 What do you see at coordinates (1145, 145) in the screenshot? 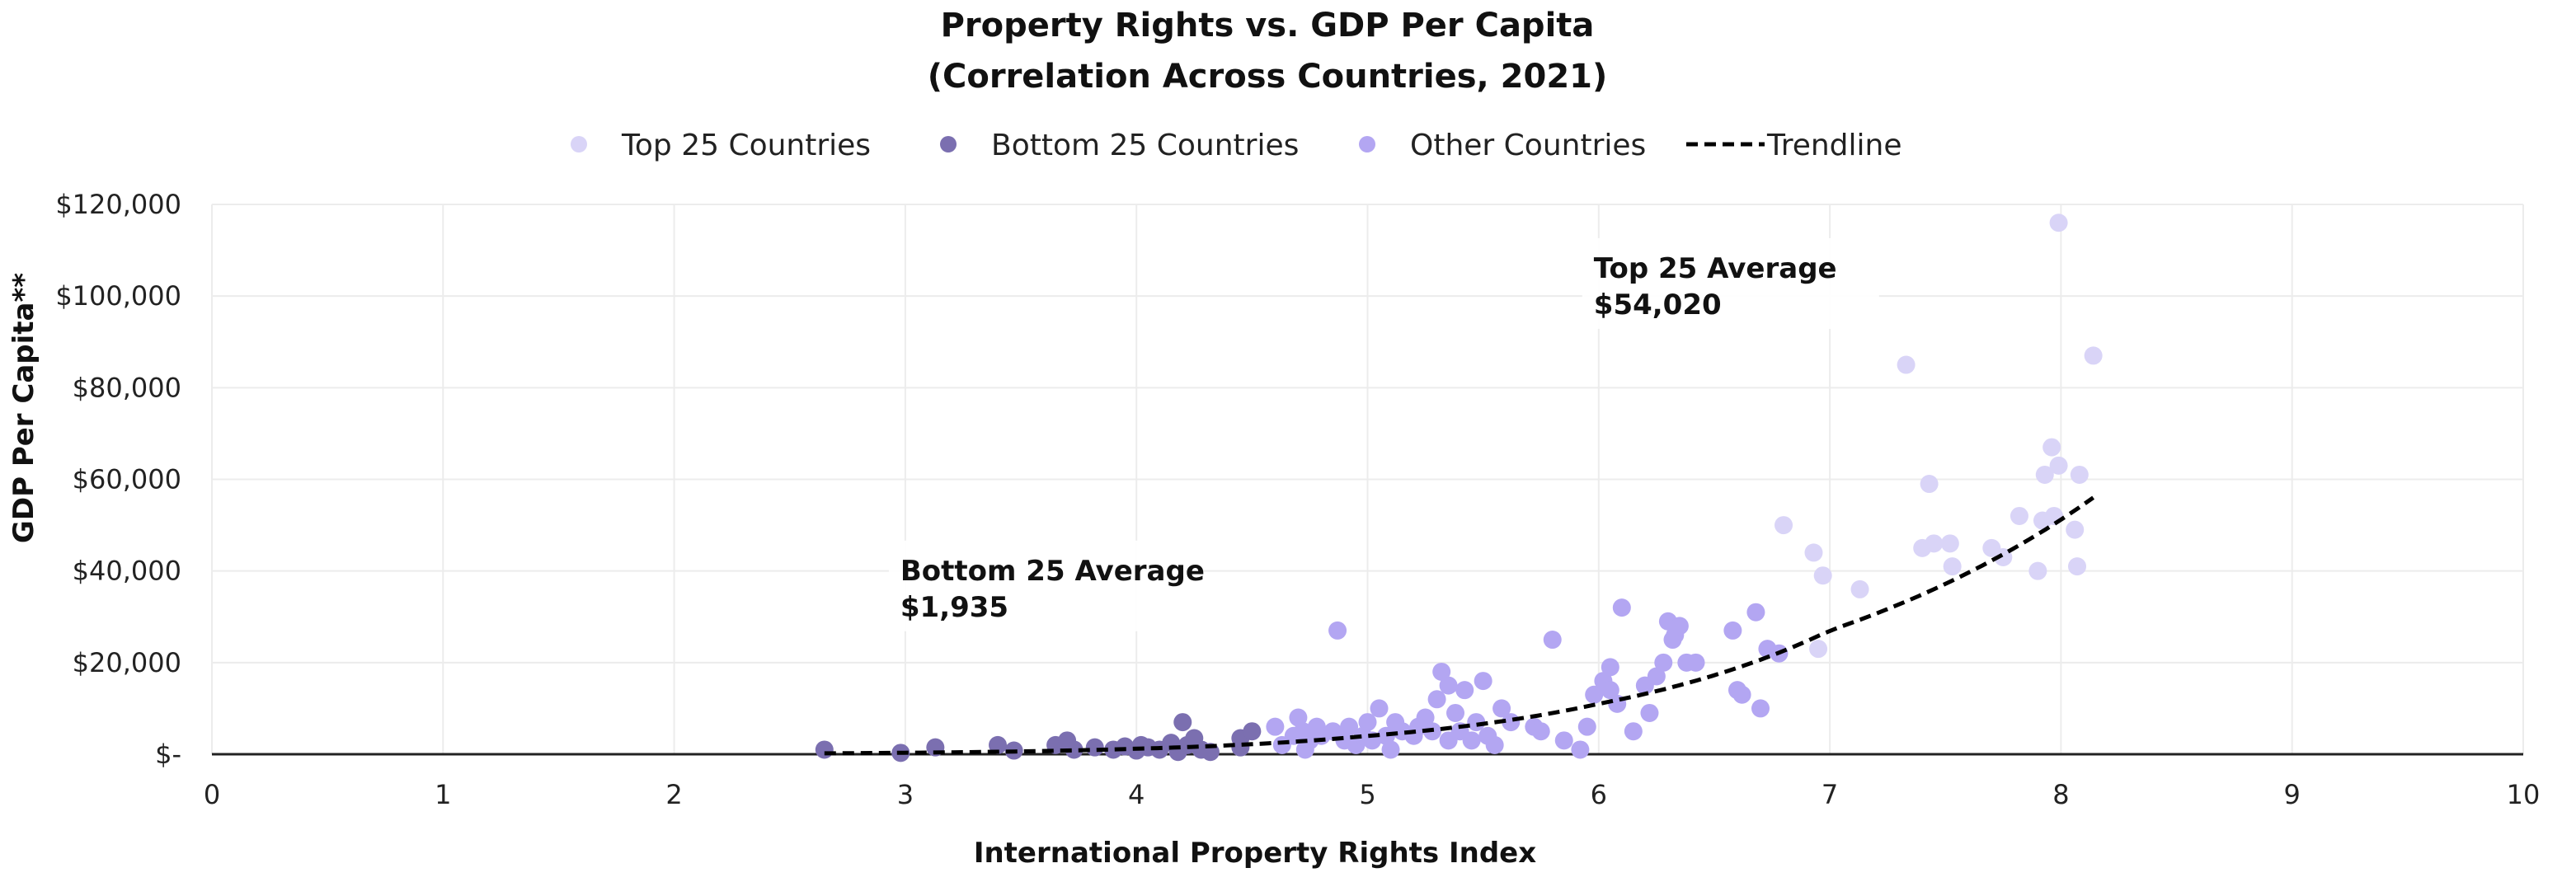
I see `legend-label-bottom-25: Bottom 25 Countries` at bounding box center [1145, 145].